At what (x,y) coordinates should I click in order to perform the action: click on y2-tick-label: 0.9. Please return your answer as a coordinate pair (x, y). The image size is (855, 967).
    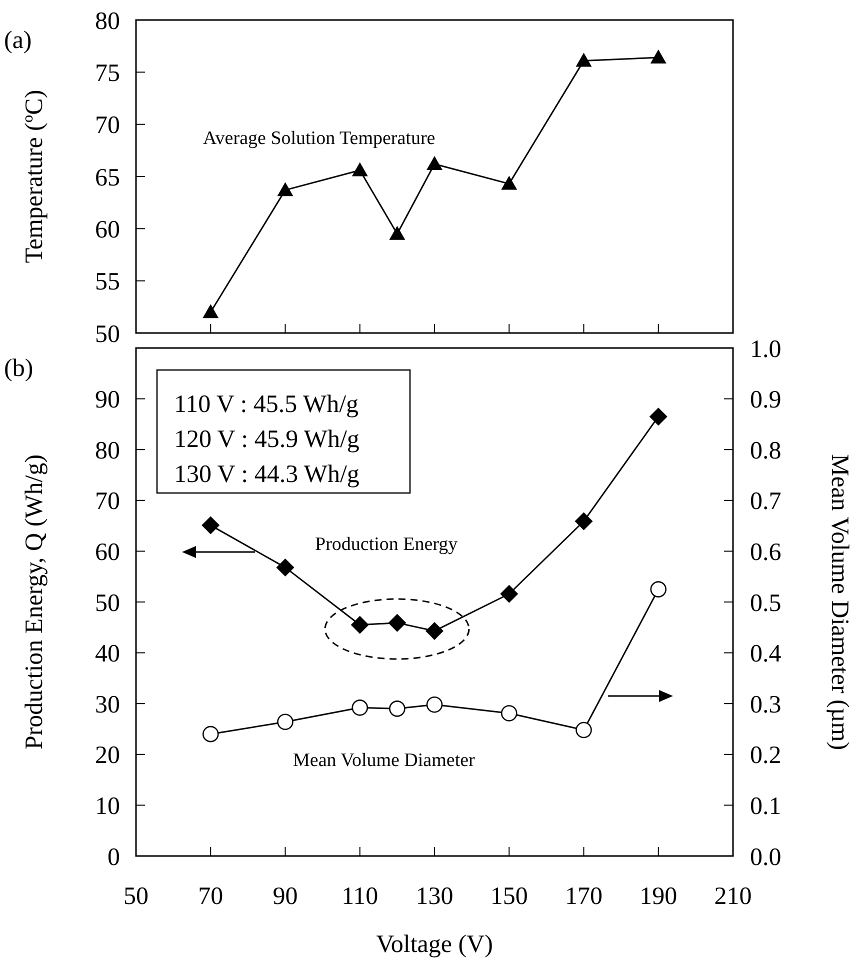
    Looking at the image, I should click on (766, 400).